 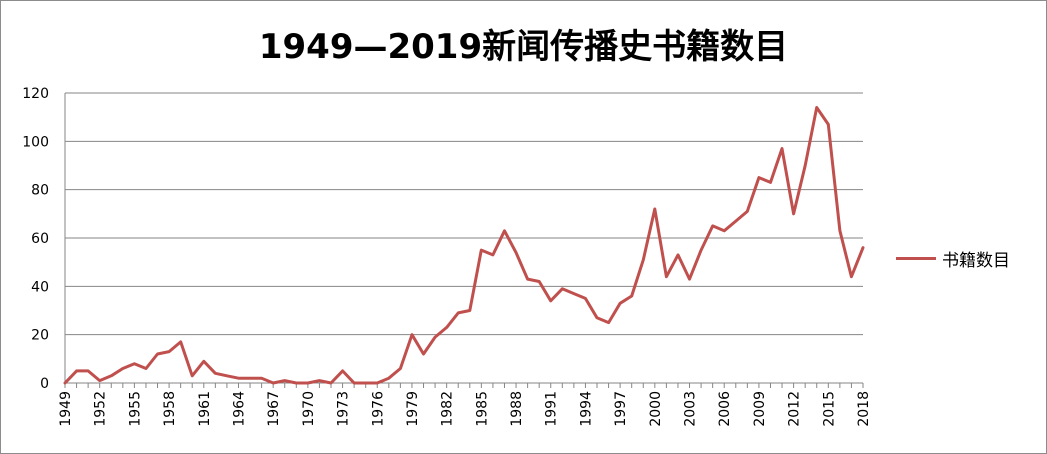 What do you see at coordinates (621, 409) in the screenshot?
I see `x-tick-label-1997: 1997` at bounding box center [621, 409].